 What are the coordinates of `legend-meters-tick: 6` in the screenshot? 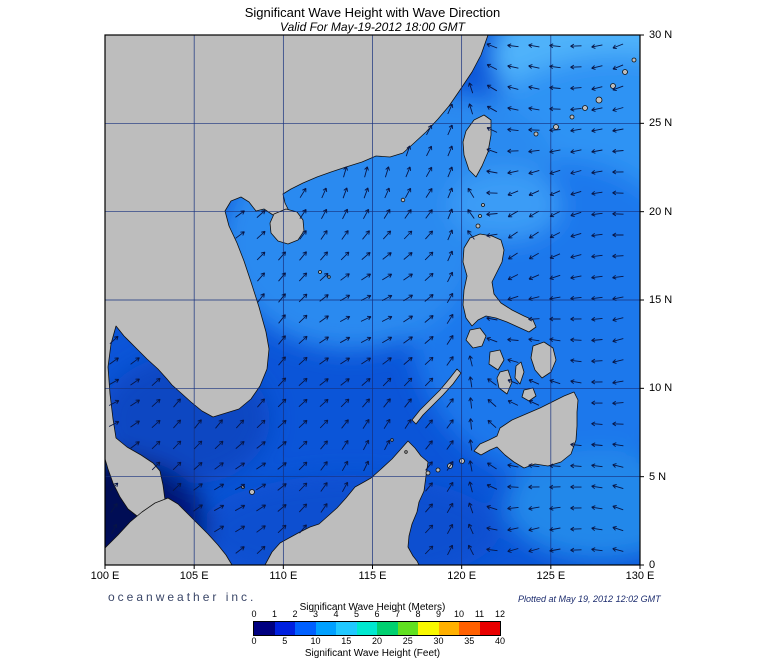 It's located at (377, 614).